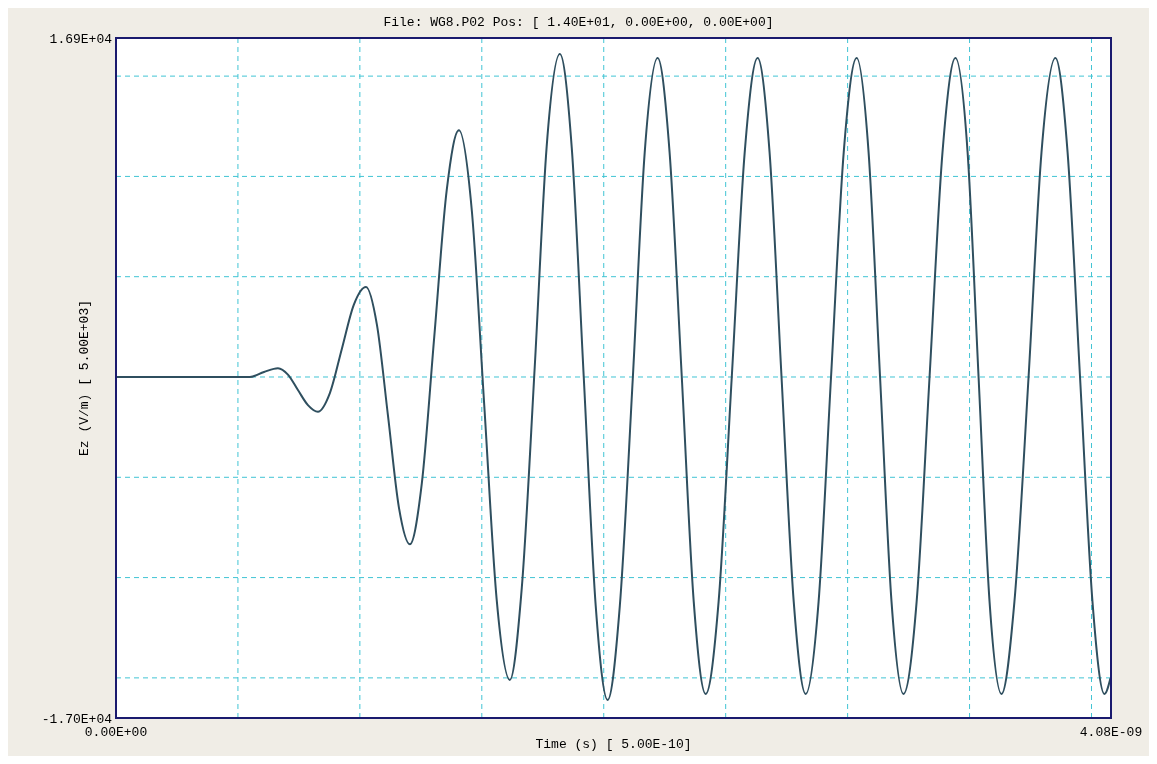  Describe the element at coordinates (116, 732) in the screenshot. I see `x-tick-label: 0.00E+00` at that location.